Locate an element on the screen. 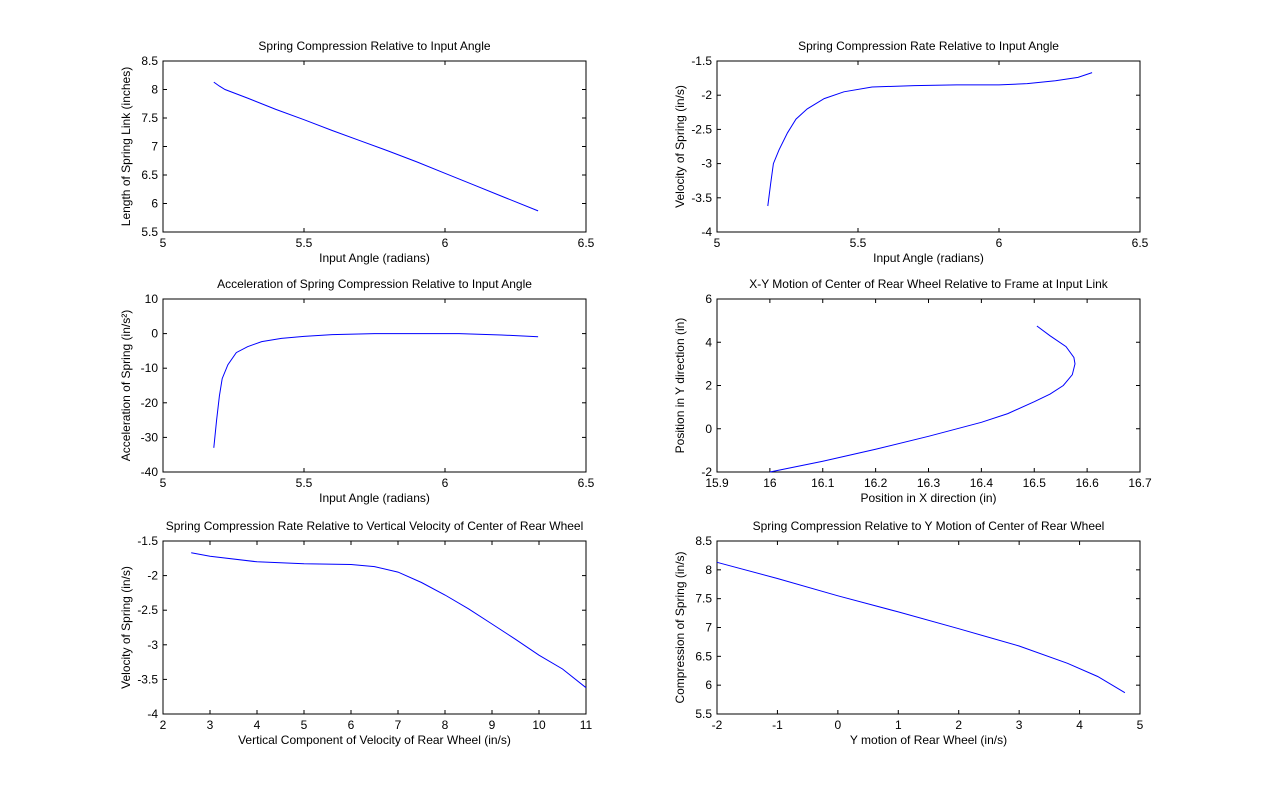 The height and width of the screenshot is (807, 1261). x-tick-label: -1 is located at coordinates (777, 725).